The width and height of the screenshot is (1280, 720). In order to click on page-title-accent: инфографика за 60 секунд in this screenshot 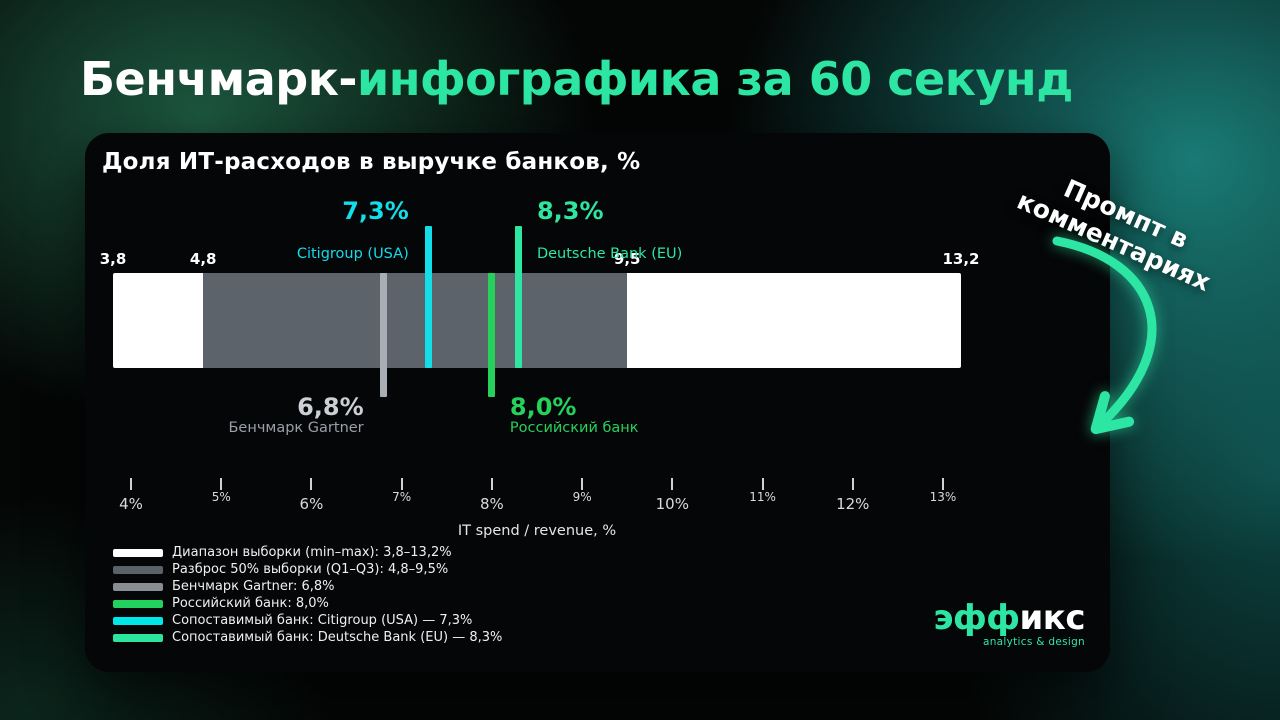, I will do `click(715, 79)`.